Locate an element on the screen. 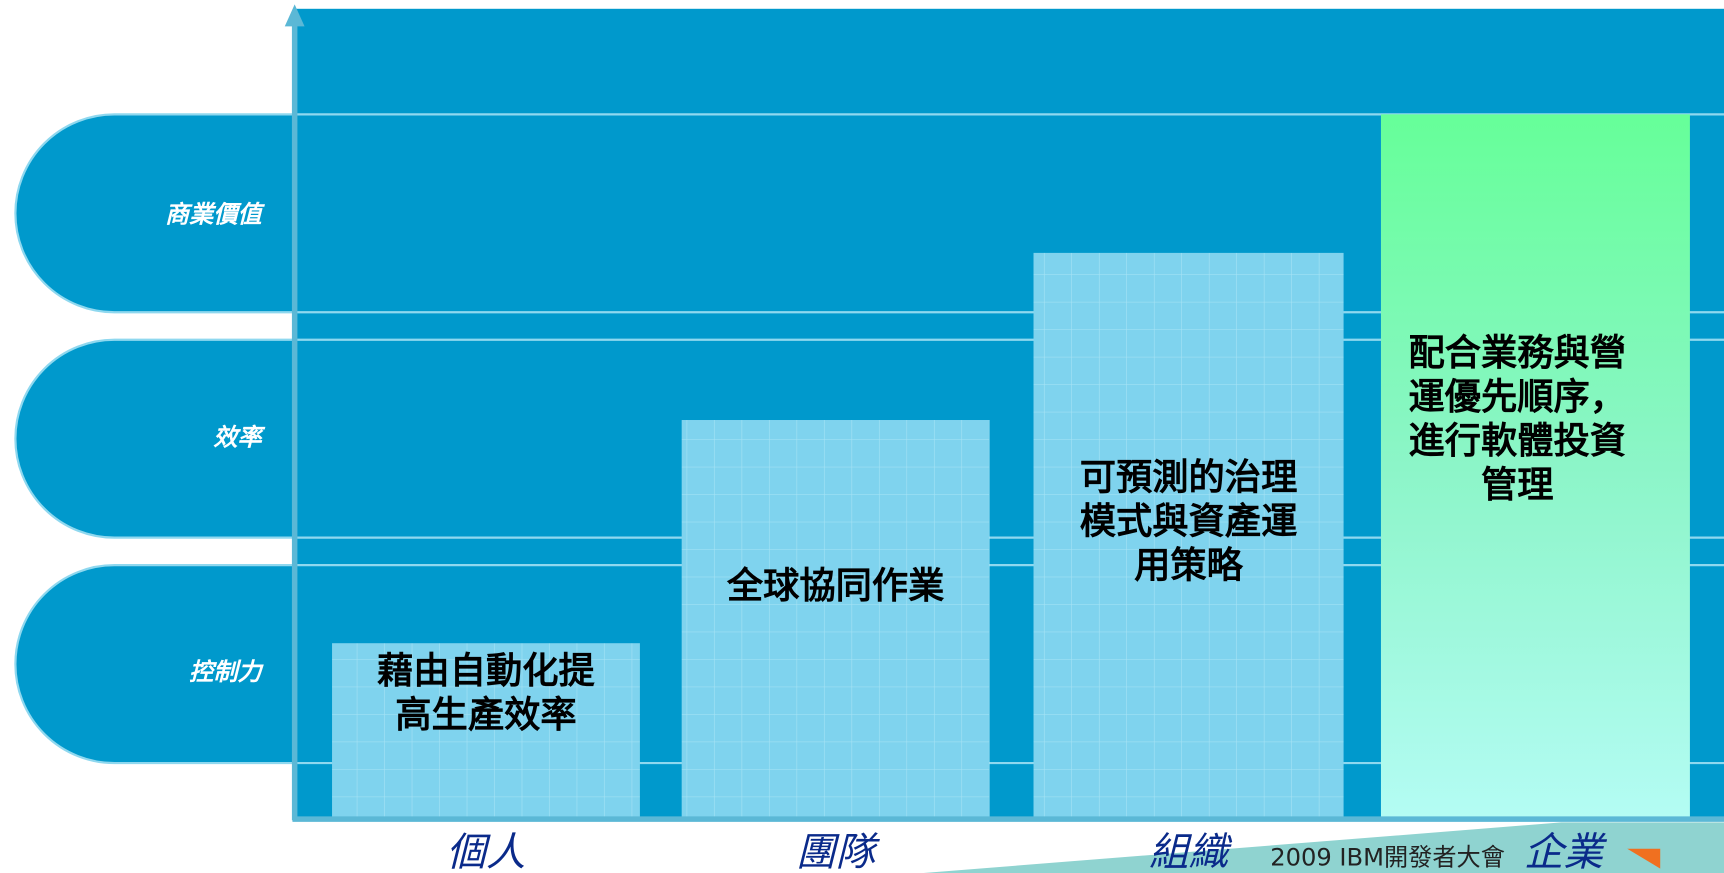  bar-text: 模式與資產運 is located at coordinates (1189, 520).